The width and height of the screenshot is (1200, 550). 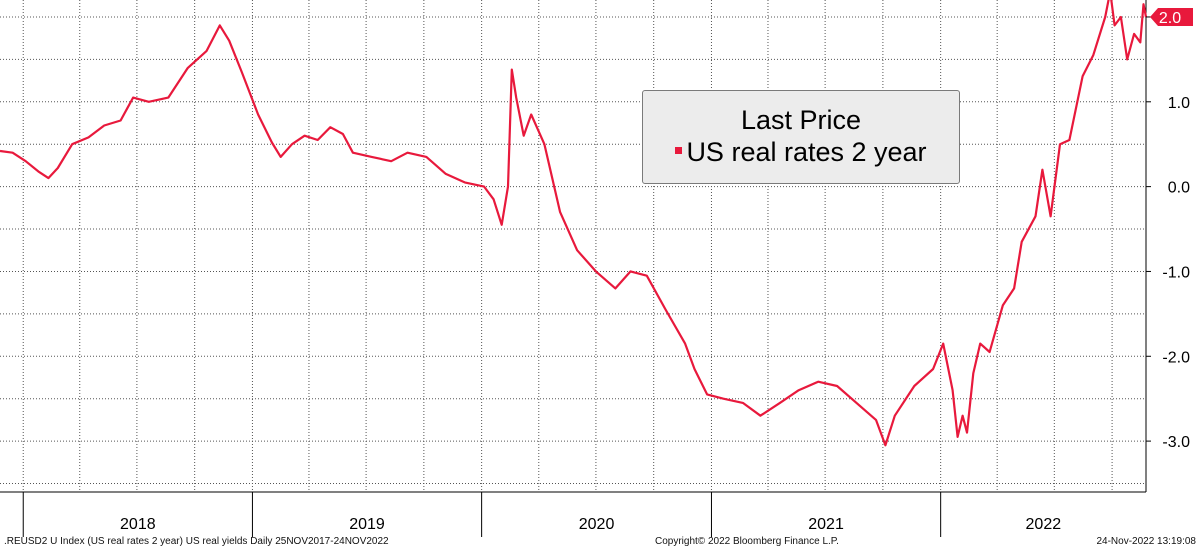 What do you see at coordinates (1044, 524) in the screenshot?
I see `x-tick-label: 2022` at bounding box center [1044, 524].